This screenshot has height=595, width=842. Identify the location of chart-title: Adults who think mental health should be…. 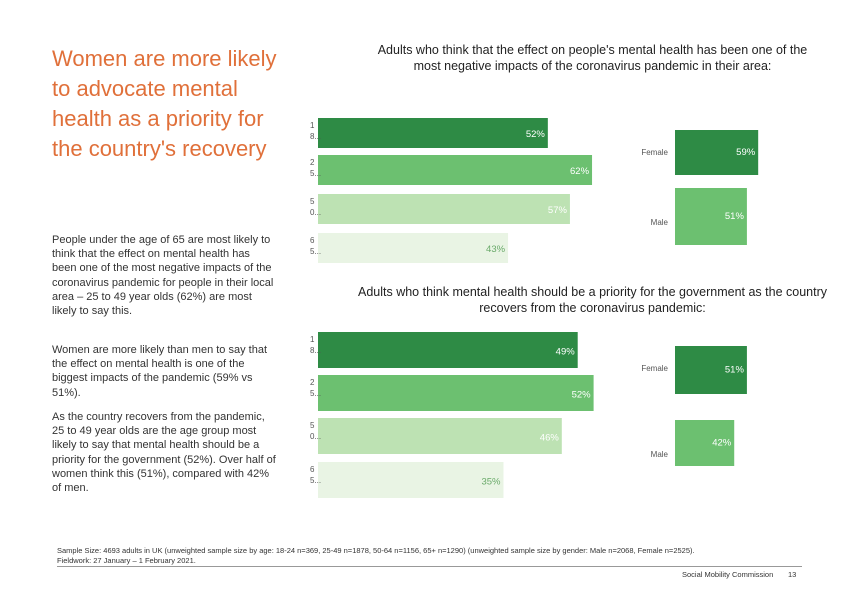
(592, 300).